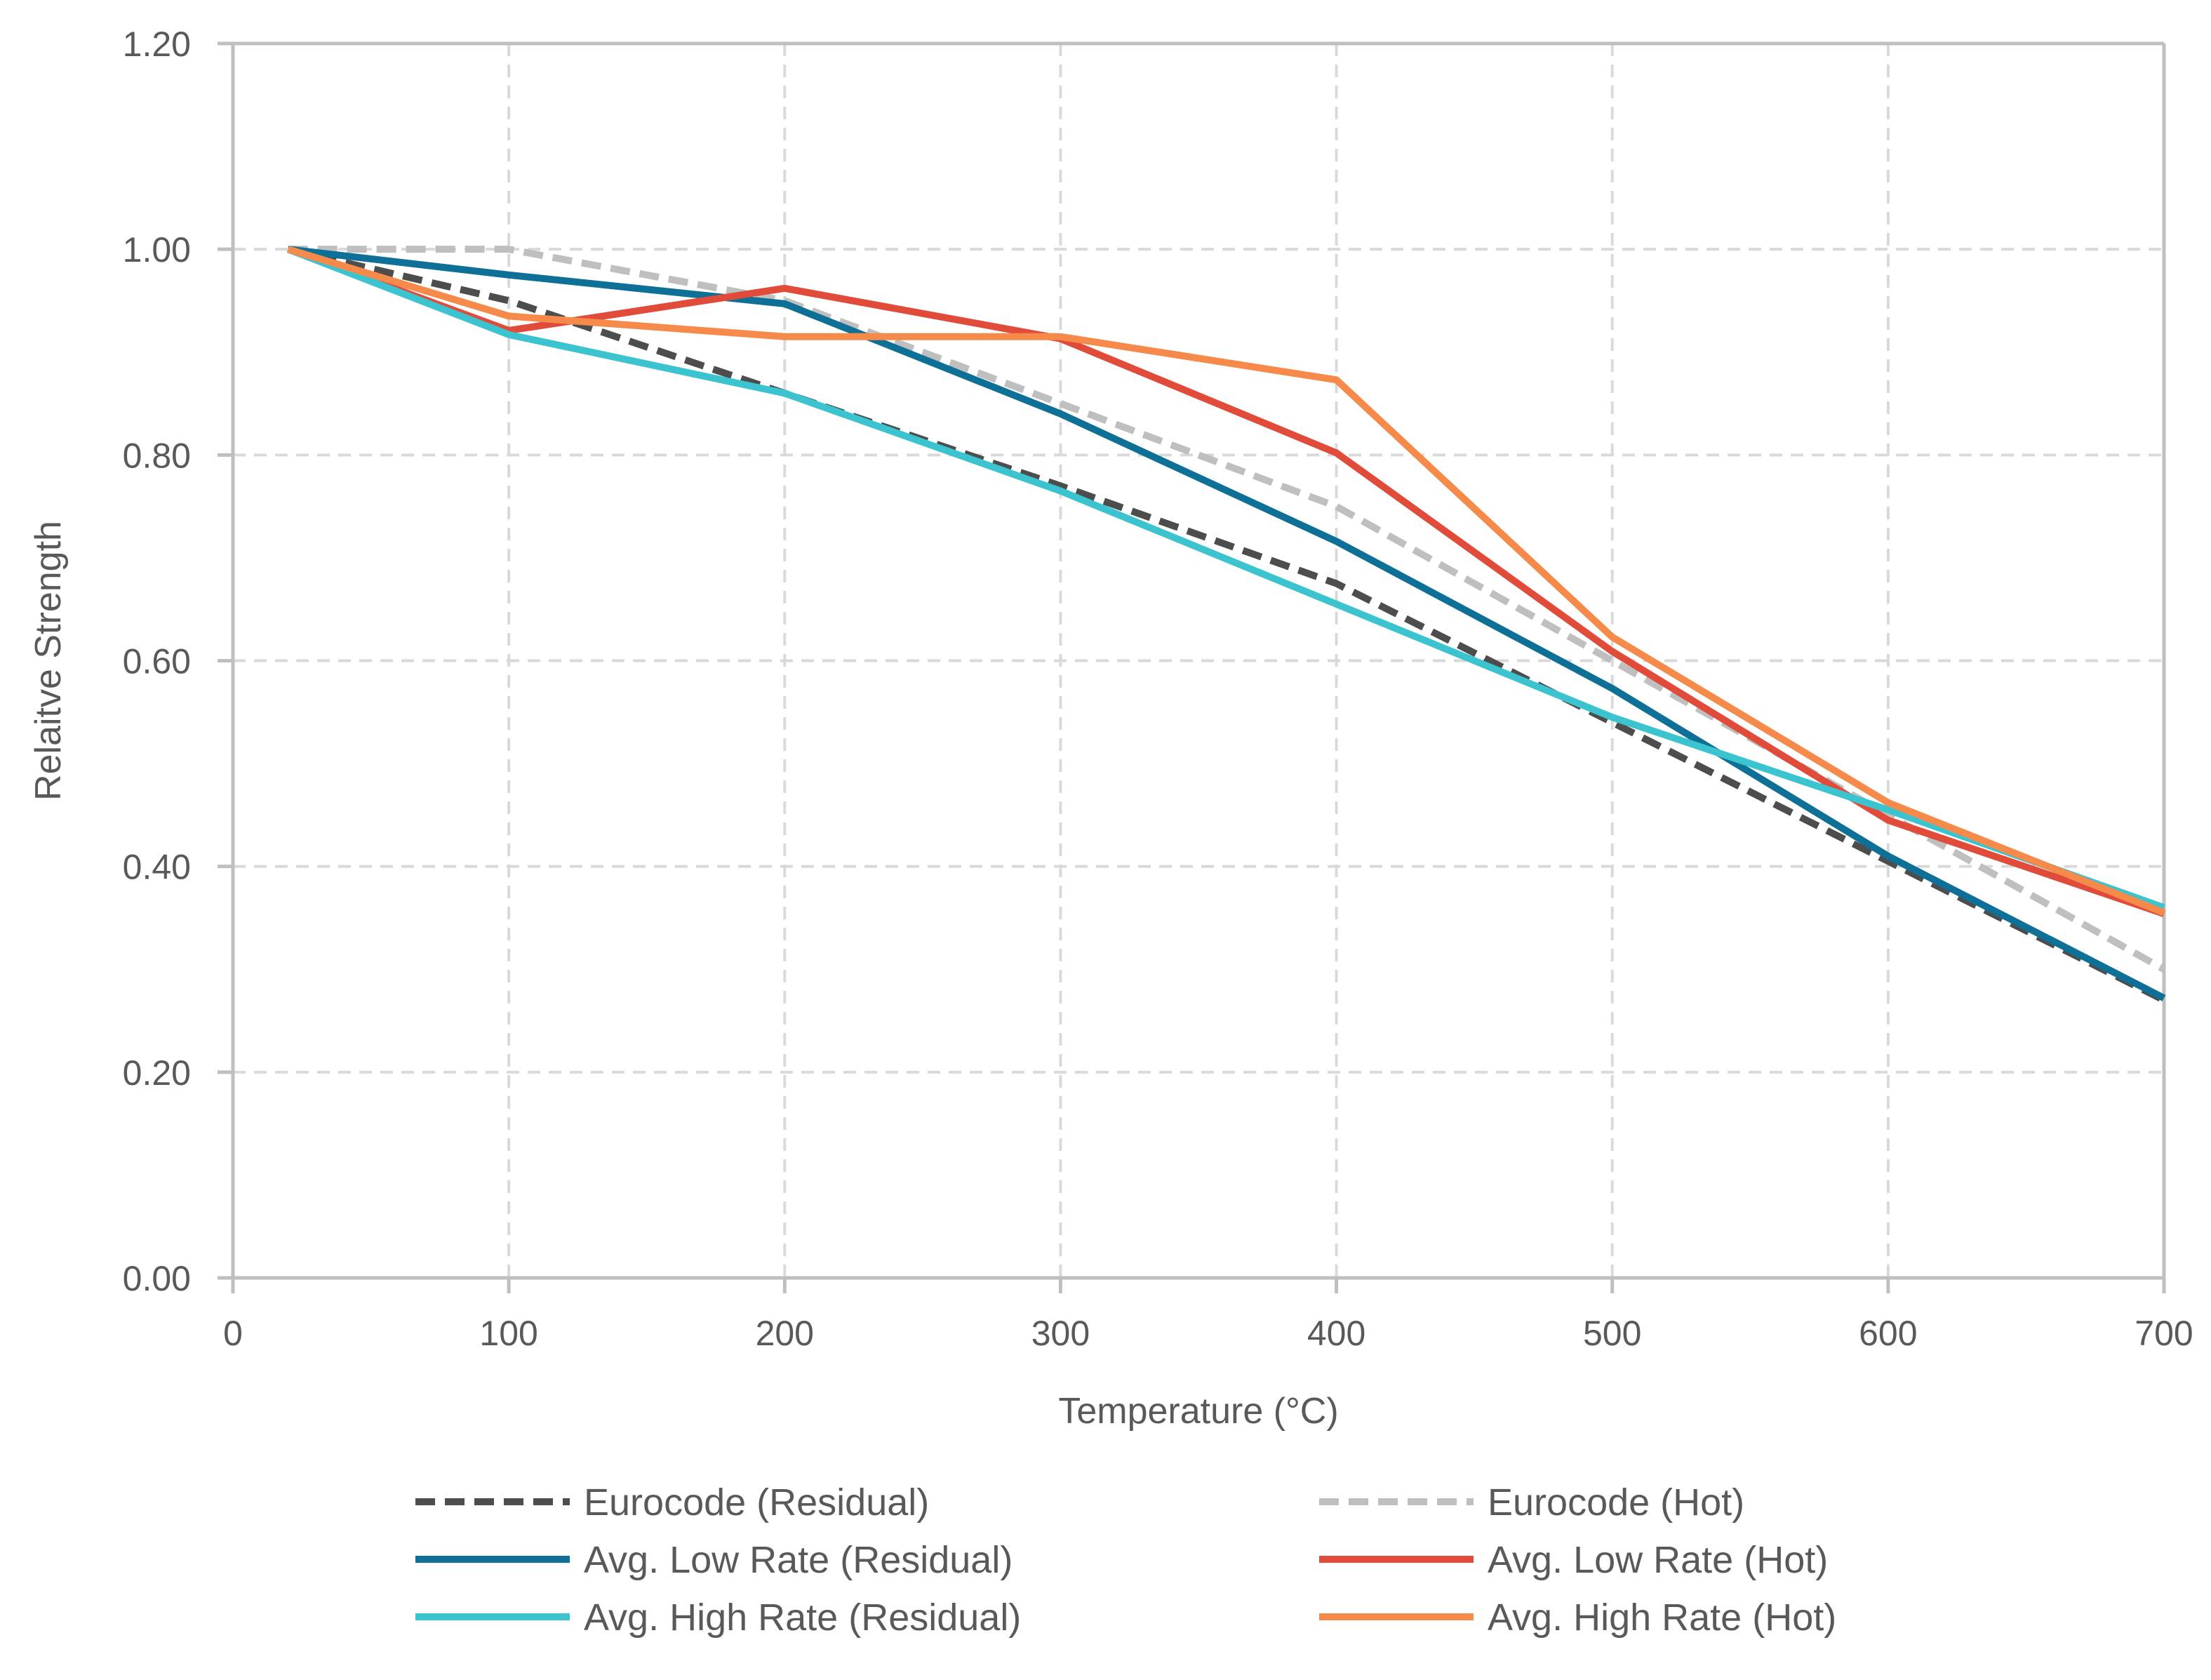 Image resolution: width=2211 pixels, height=1680 pixels. Describe the element at coordinates (1336, 1333) in the screenshot. I see `x-tick-label: 400` at that location.